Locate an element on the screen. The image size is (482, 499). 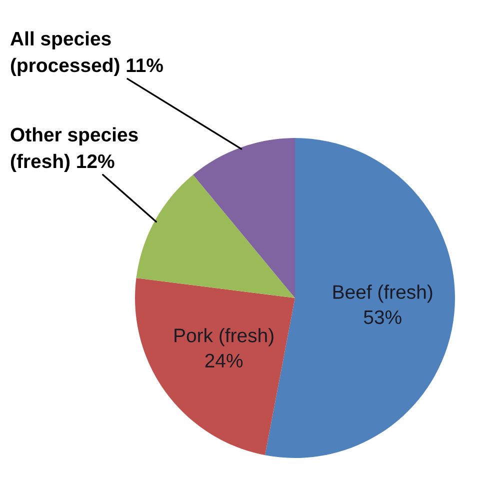
data-label: 53% is located at coordinates (383, 317).